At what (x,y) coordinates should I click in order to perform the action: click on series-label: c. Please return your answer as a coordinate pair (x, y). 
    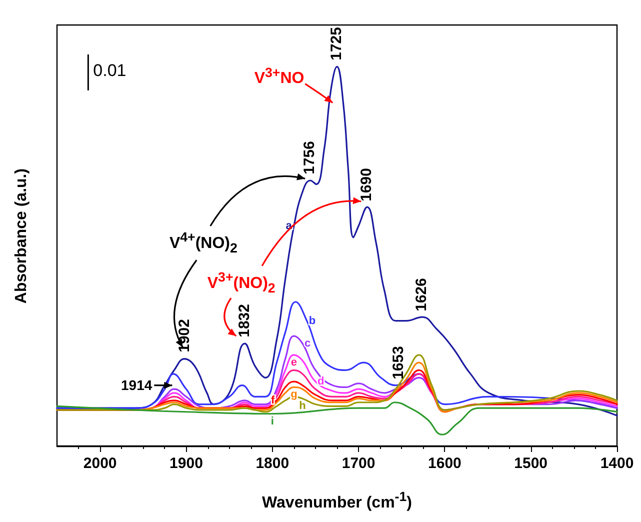
    Looking at the image, I should click on (307, 344).